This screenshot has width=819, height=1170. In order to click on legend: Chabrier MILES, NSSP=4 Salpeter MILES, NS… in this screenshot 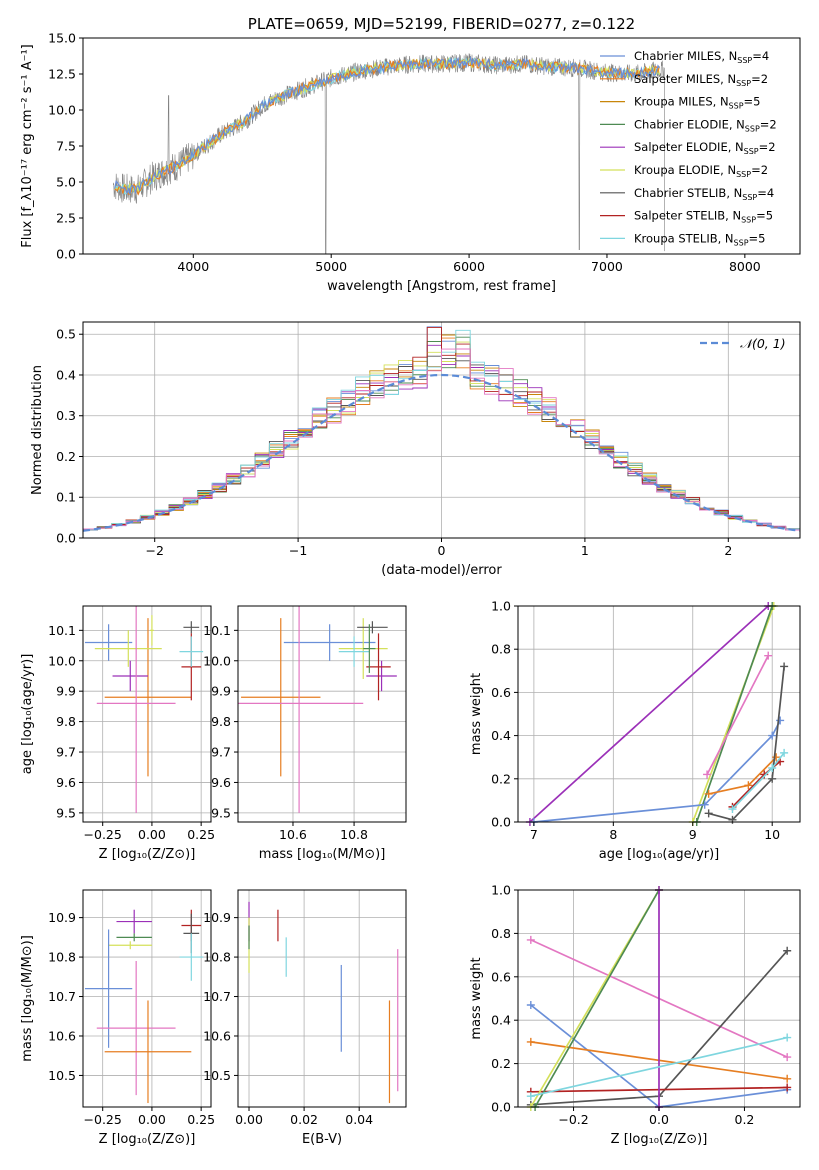, I will do `click(688, 148)`.